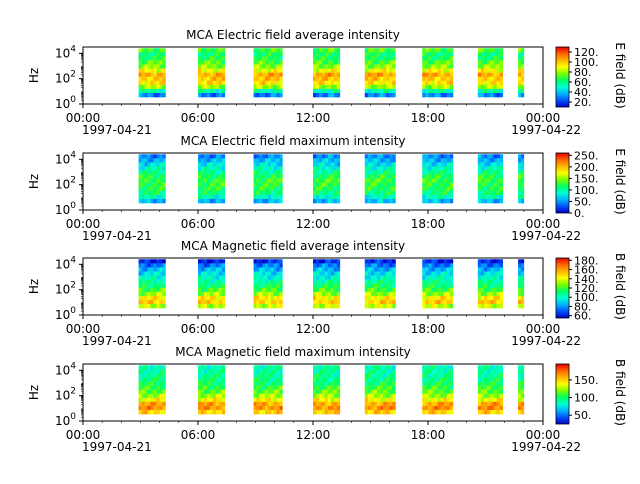 Image resolution: width=640 pixels, height=484 pixels. Describe the element at coordinates (65, 52) in the screenshot. I see `y-tick-label: 104` at that location.